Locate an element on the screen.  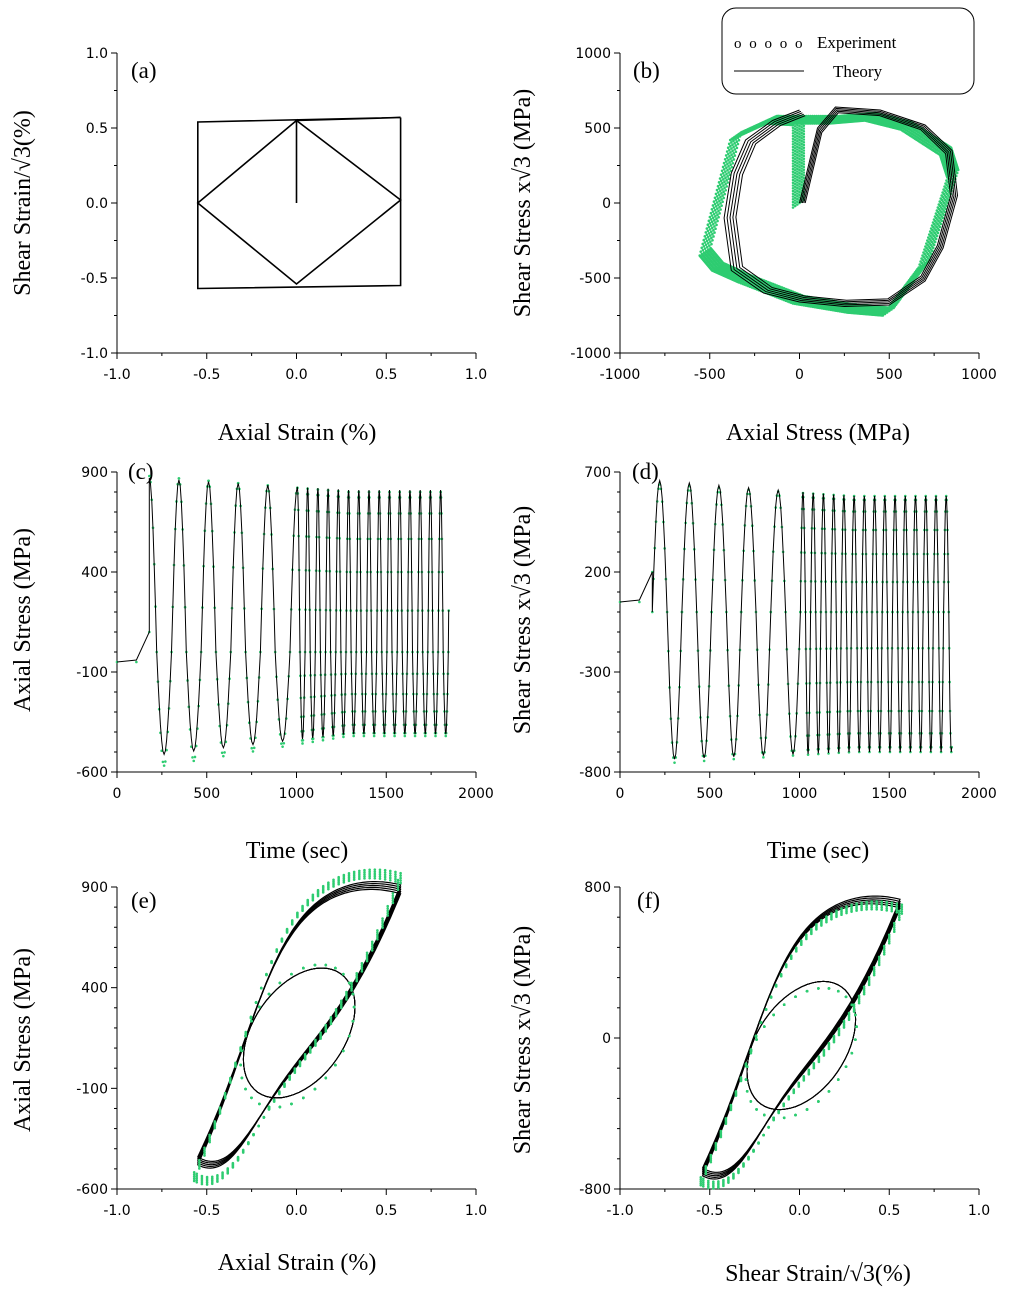
panel-d-x-tick-label: 2000 is located at coordinates (979, 794).